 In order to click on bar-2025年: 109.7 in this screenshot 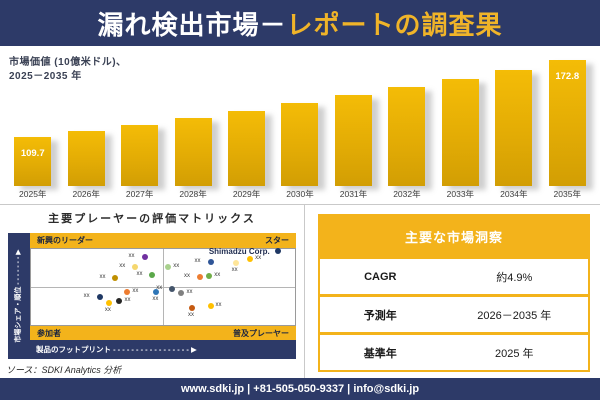, I will do `click(33, 161)`.